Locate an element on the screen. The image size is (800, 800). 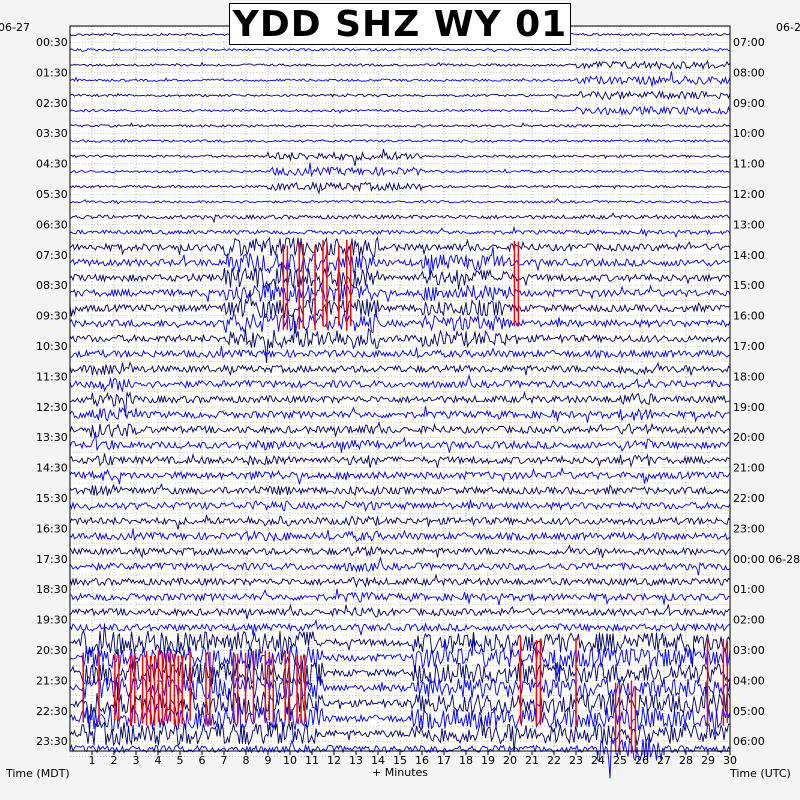
left-axis-title: Time (MDT) is located at coordinates (37, 773).